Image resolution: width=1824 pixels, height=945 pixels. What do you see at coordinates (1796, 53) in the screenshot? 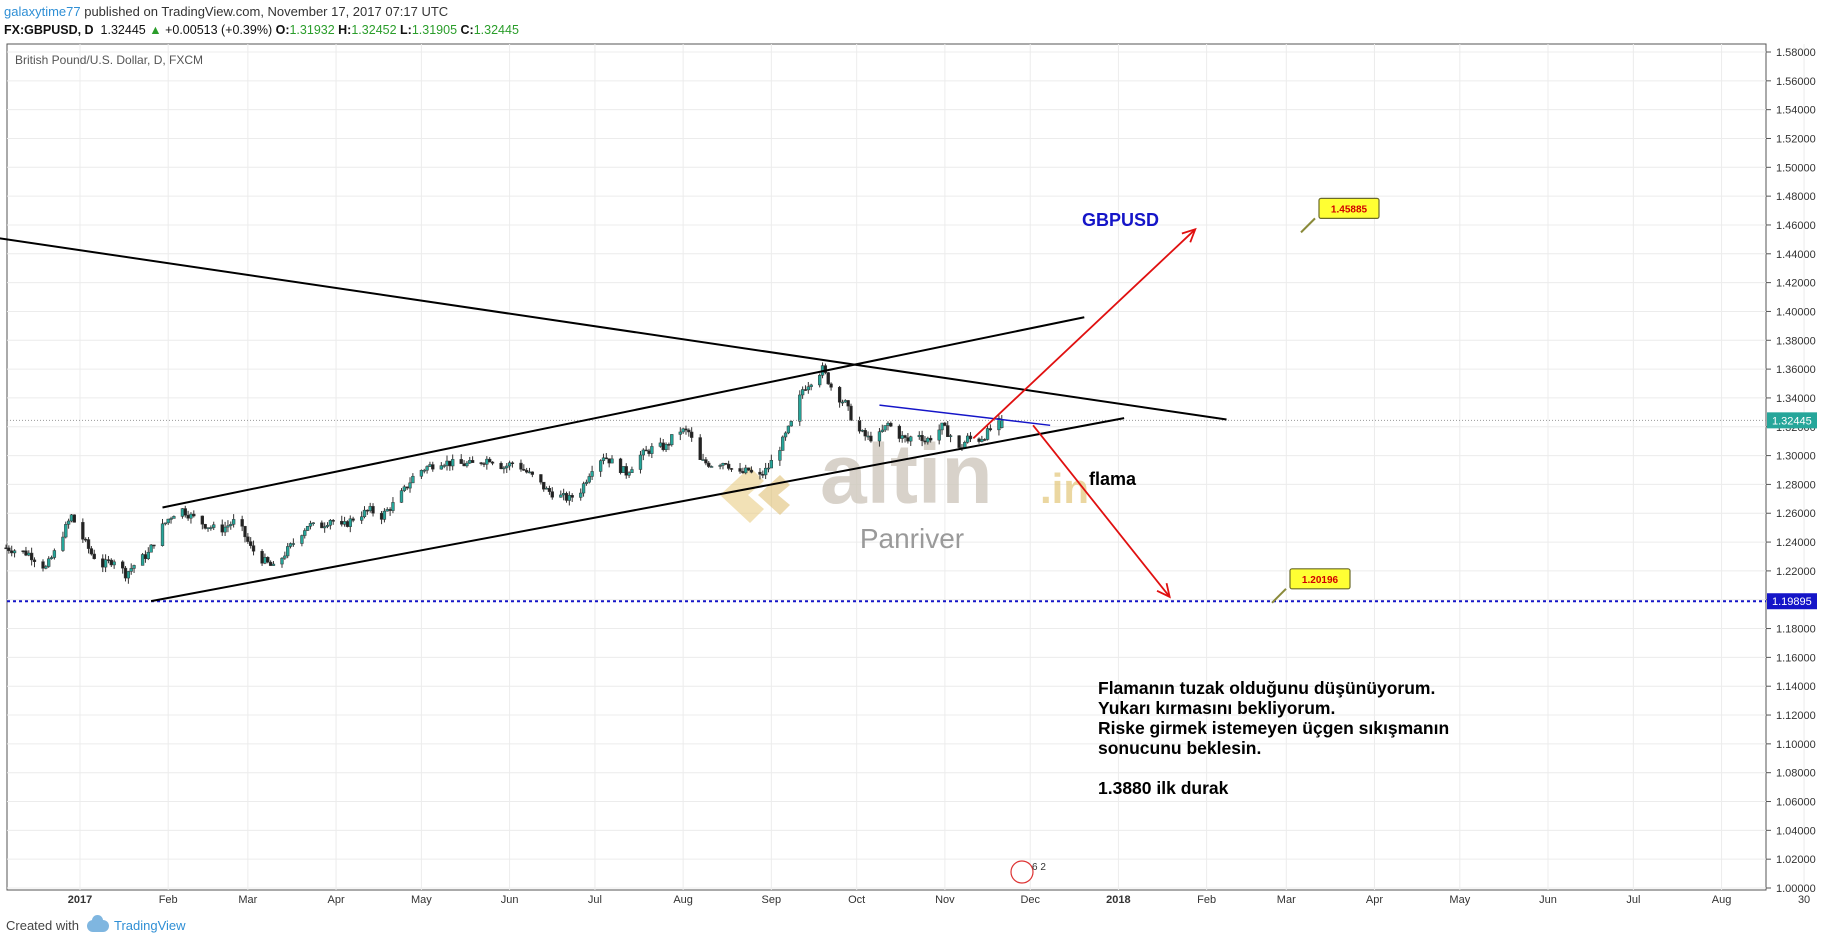
I see `y-tick-label: 1.58000` at bounding box center [1796, 53].